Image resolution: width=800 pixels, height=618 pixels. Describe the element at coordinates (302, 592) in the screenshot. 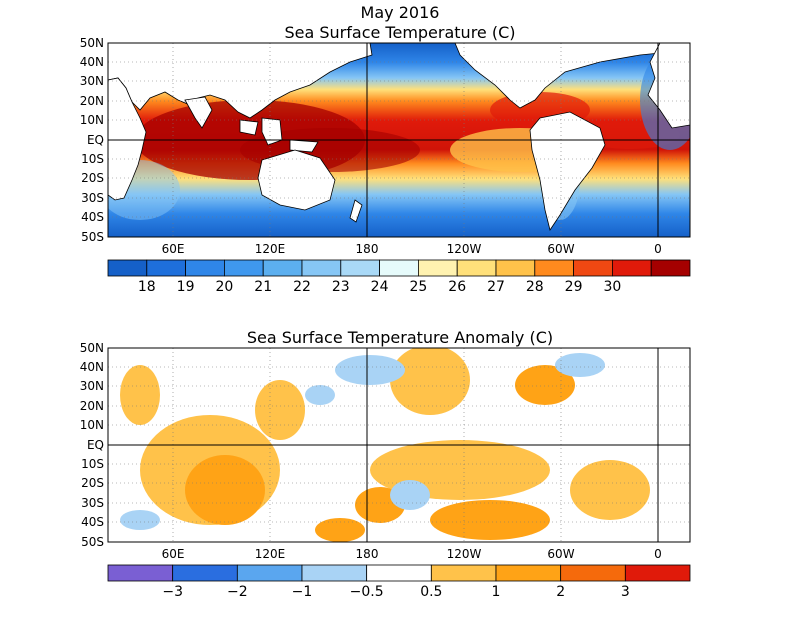

I see `anomaly-colorbar-label: −1` at that location.